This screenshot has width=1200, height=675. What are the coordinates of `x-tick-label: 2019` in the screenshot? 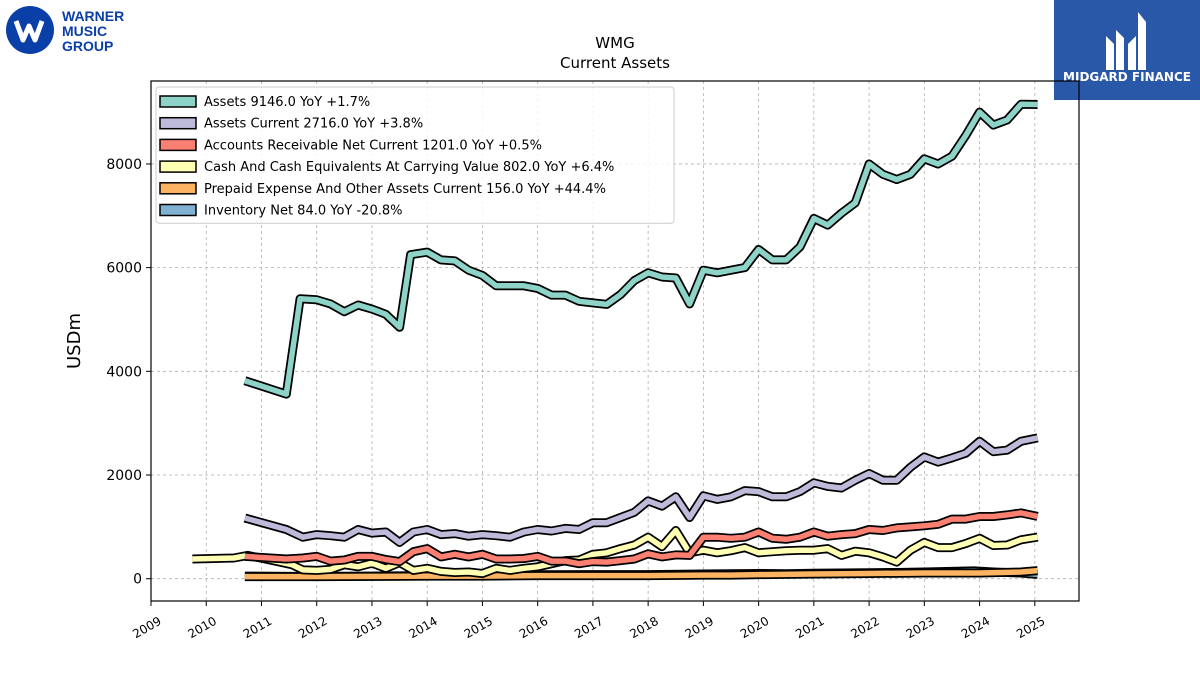 It's located at (699, 627).